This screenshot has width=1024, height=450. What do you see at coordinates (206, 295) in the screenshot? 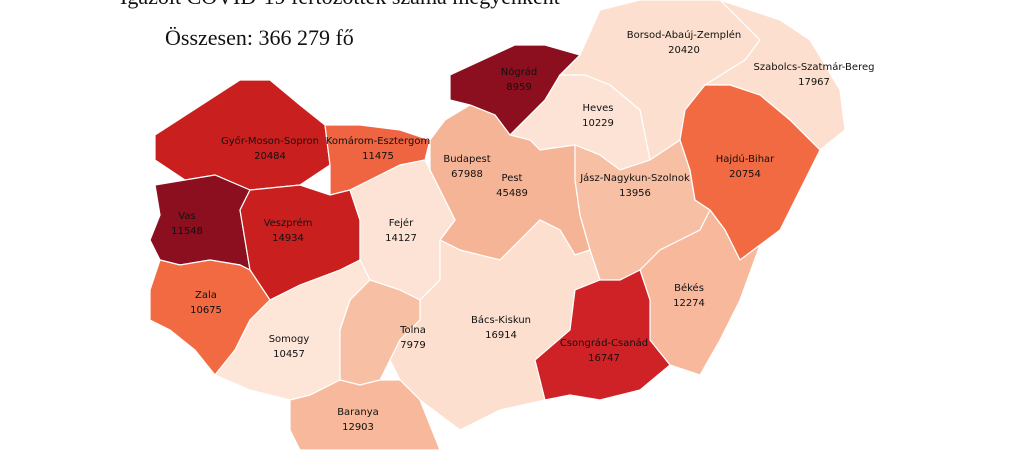
I see `county-name: Zala` at bounding box center [206, 295].